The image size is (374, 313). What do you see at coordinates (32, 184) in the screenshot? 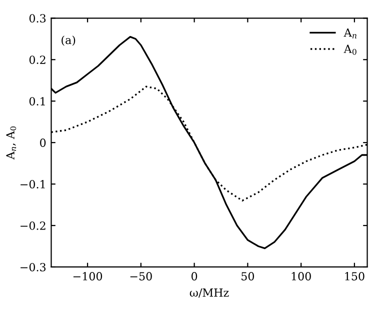
I see `y-tick-label: −0.1` at bounding box center [32, 184].